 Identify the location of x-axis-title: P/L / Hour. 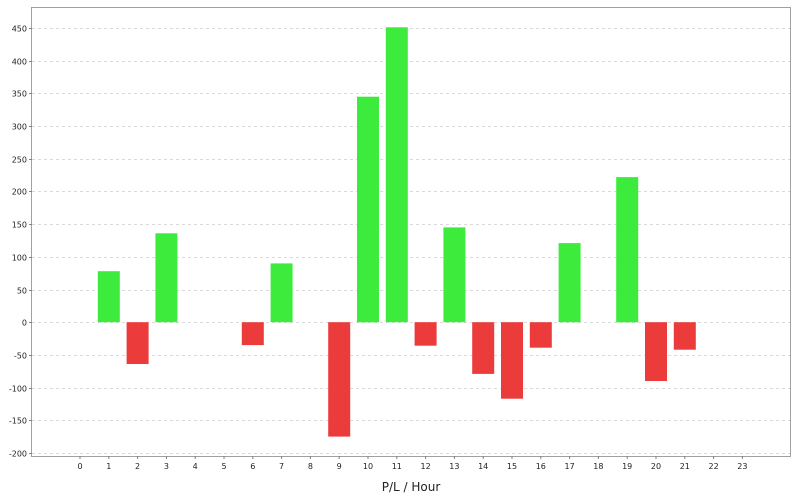
(411, 487).